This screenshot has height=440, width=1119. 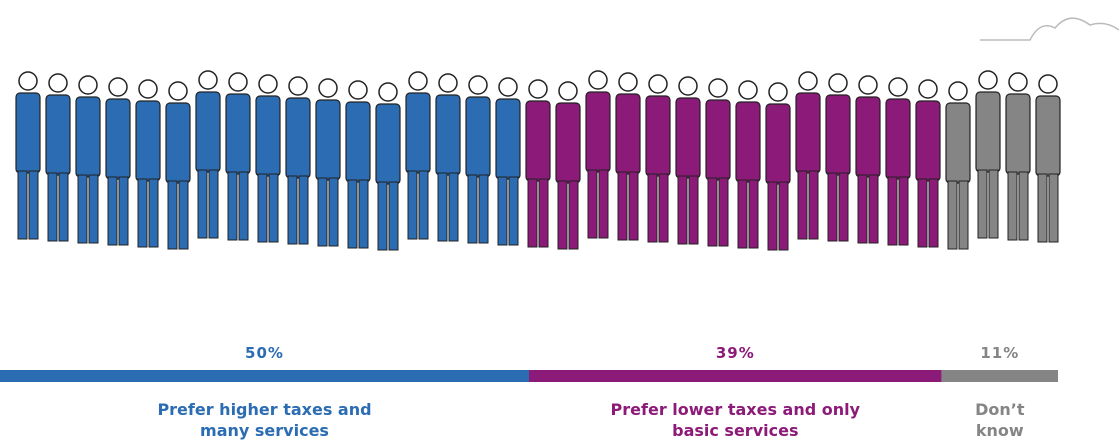 What do you see at coordinates (1049, 29) in the screenshot?
I see `cloud` at bounding box center [1049, 29].